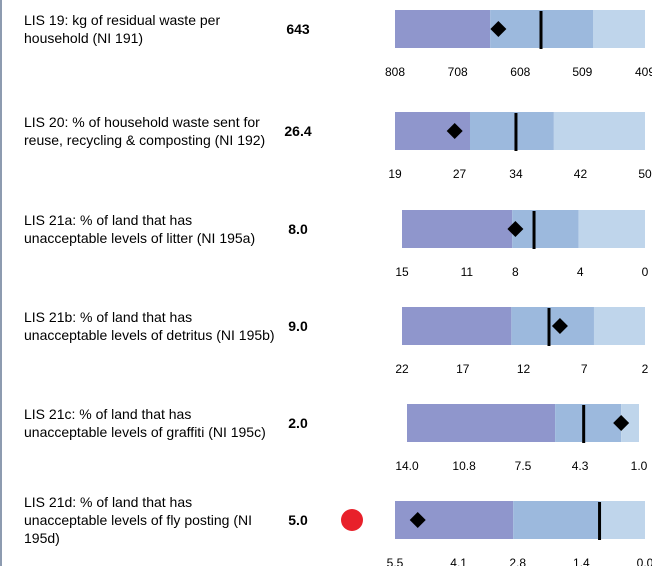  What do you see at coordinates (520, 72) in the screenshot?
I see `x-tick-label: 608` at bounding box center [520, 72].